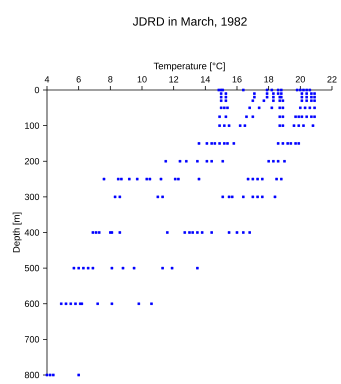 The height and width of the screenshot is (384, 341). What do you see at coordinates (47, 79) in the screenshot?
I see `x-tick-label: 4` at bounding box center [47, 79].